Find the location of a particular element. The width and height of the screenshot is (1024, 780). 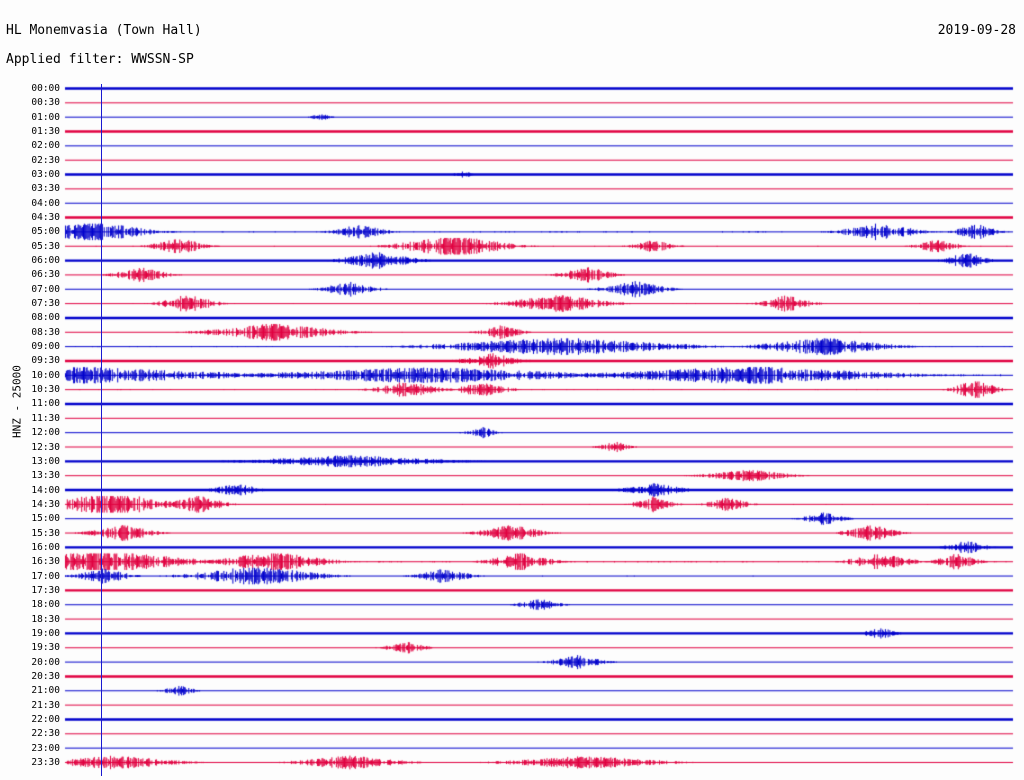

time-label: 20:00 is located at coordinates (45, 662).